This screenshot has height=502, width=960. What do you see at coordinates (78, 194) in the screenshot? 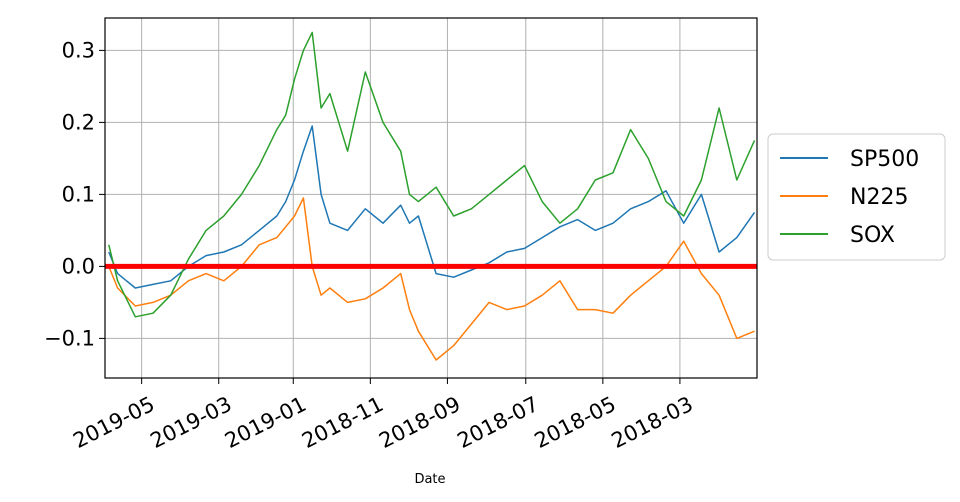
I see `y-tick-label: 0.1` at bounding box center [78, 194].